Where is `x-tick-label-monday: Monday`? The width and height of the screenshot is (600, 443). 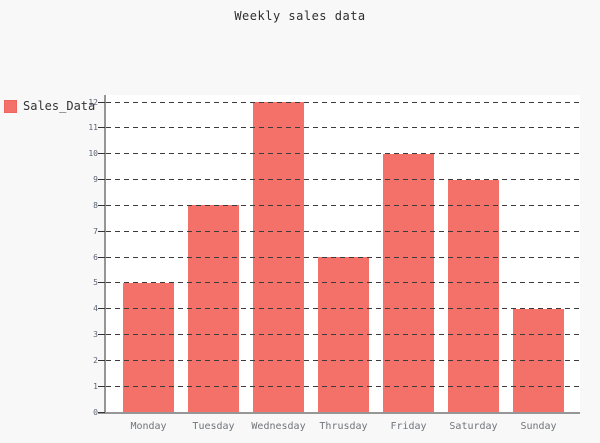
x-tick-label-monday: Monday is located at coordinates (148, 426).